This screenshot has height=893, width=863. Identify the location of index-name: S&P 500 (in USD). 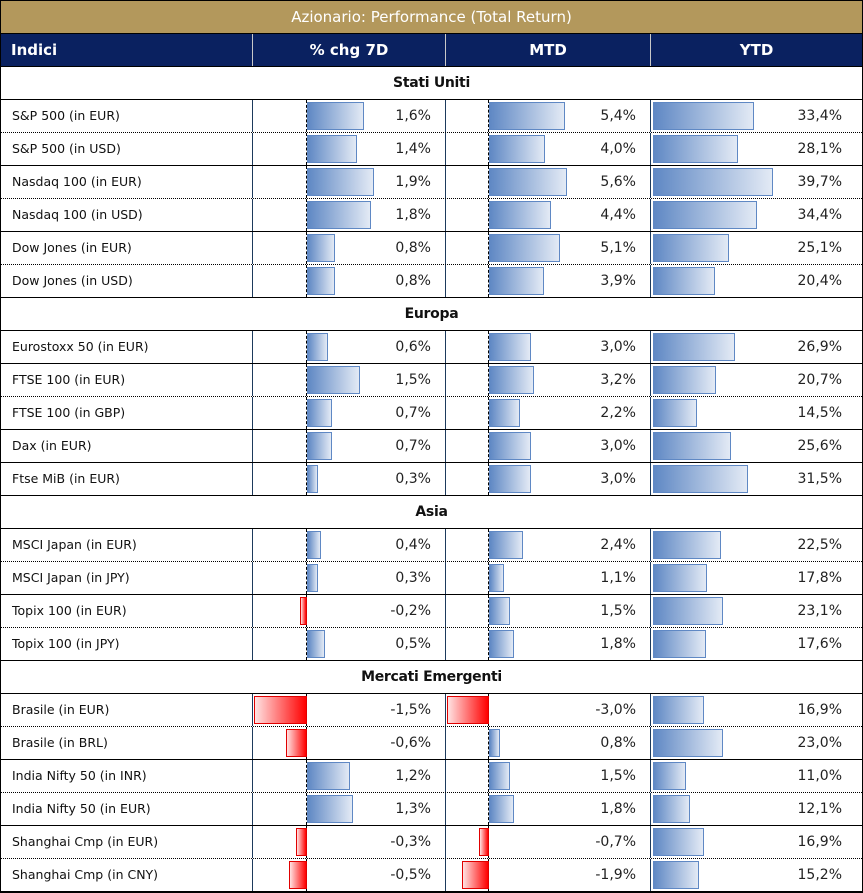
(127, 149).